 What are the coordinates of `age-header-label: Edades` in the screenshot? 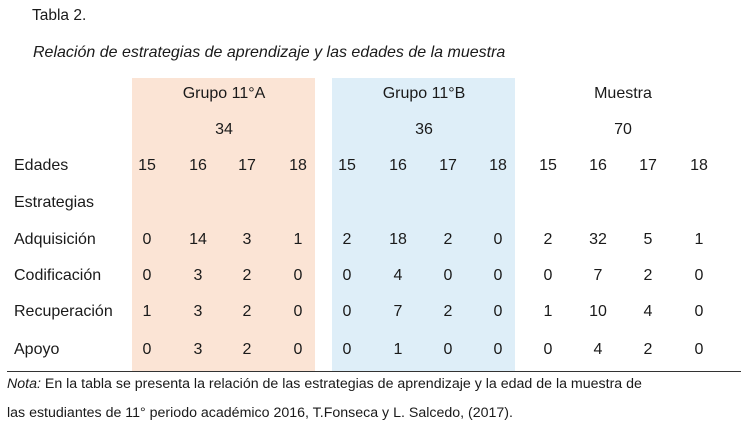 It's located at (41, 165).